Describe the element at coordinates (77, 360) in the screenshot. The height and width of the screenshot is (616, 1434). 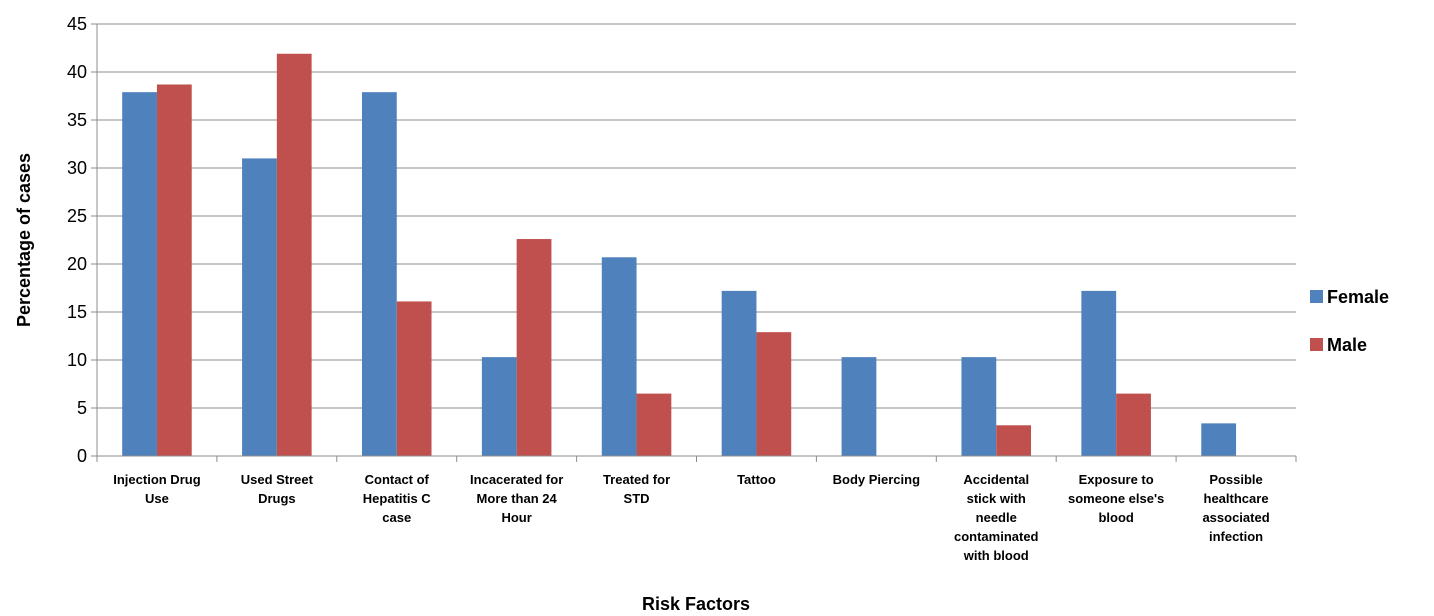
I see `y-tick-label: 10` at that location.